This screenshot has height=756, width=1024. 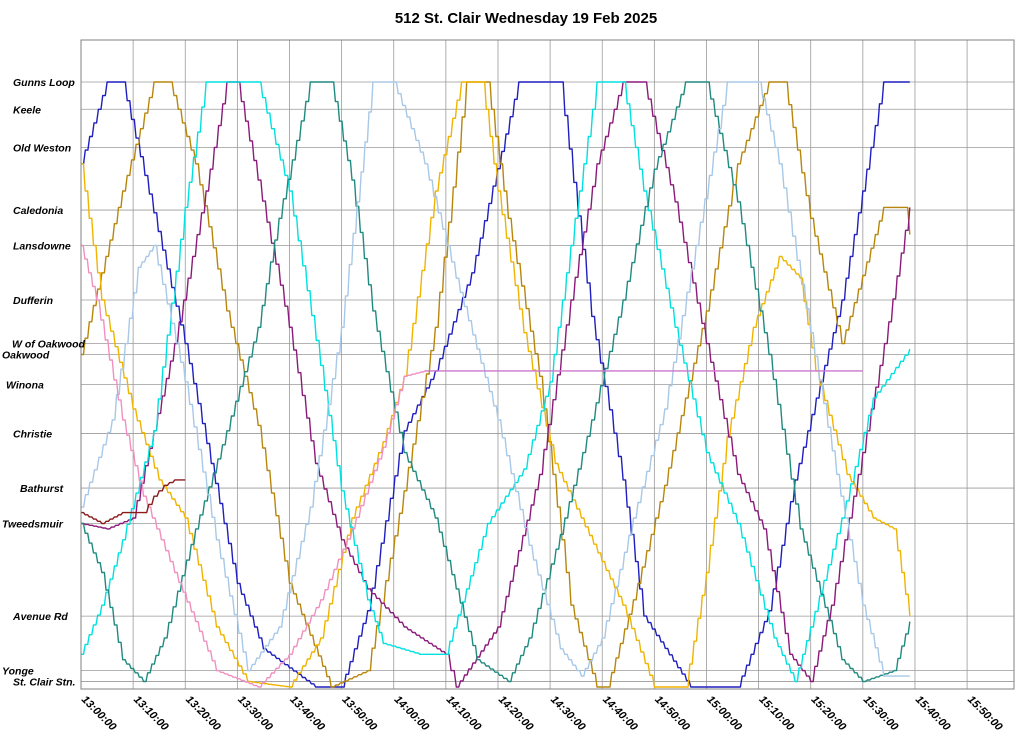 I want to click on time-tick-label: 14:00:00, so click(x=412, y=714).